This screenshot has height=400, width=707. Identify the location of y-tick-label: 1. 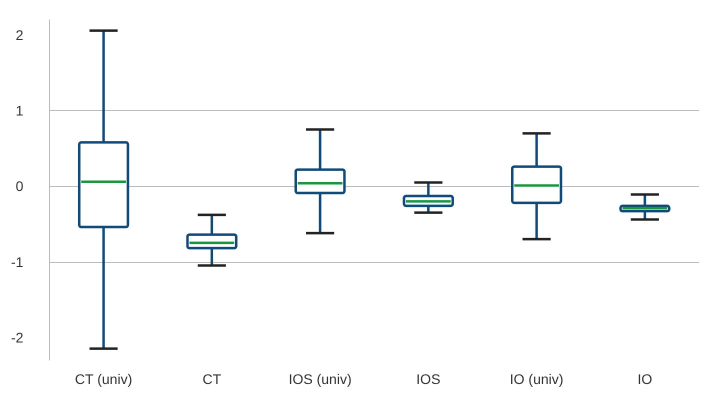
(20, 110).